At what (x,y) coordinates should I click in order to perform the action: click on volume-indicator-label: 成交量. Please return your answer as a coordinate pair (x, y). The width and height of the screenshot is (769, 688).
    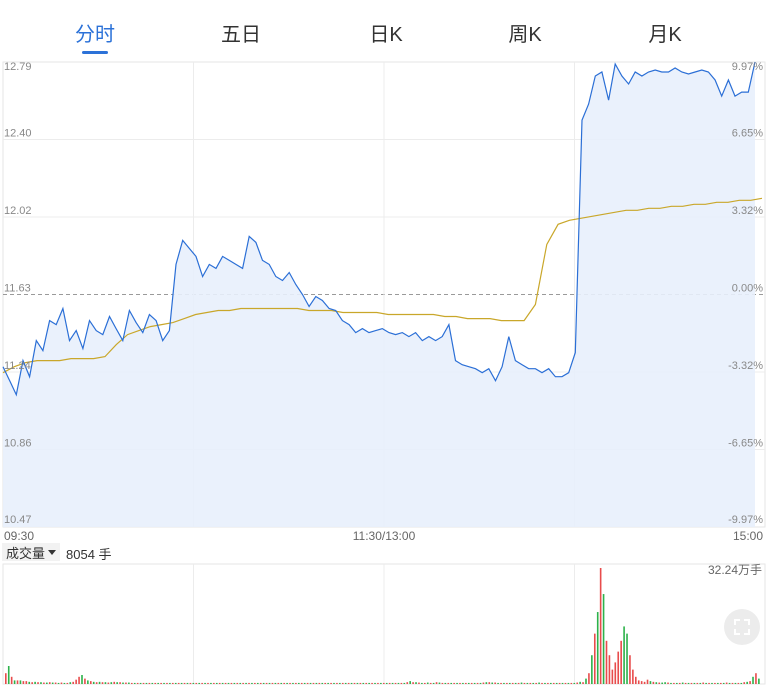
    Looking at the image, I should click on (26, 553).